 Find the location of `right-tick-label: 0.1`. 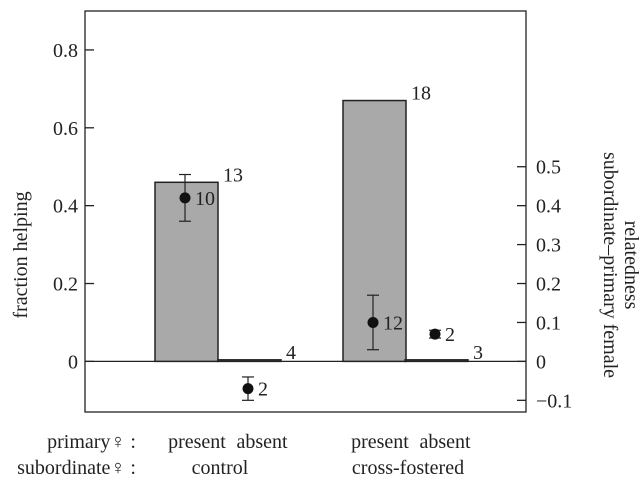

right-tick-label: 0.1 is located at coordinates (548, 323).